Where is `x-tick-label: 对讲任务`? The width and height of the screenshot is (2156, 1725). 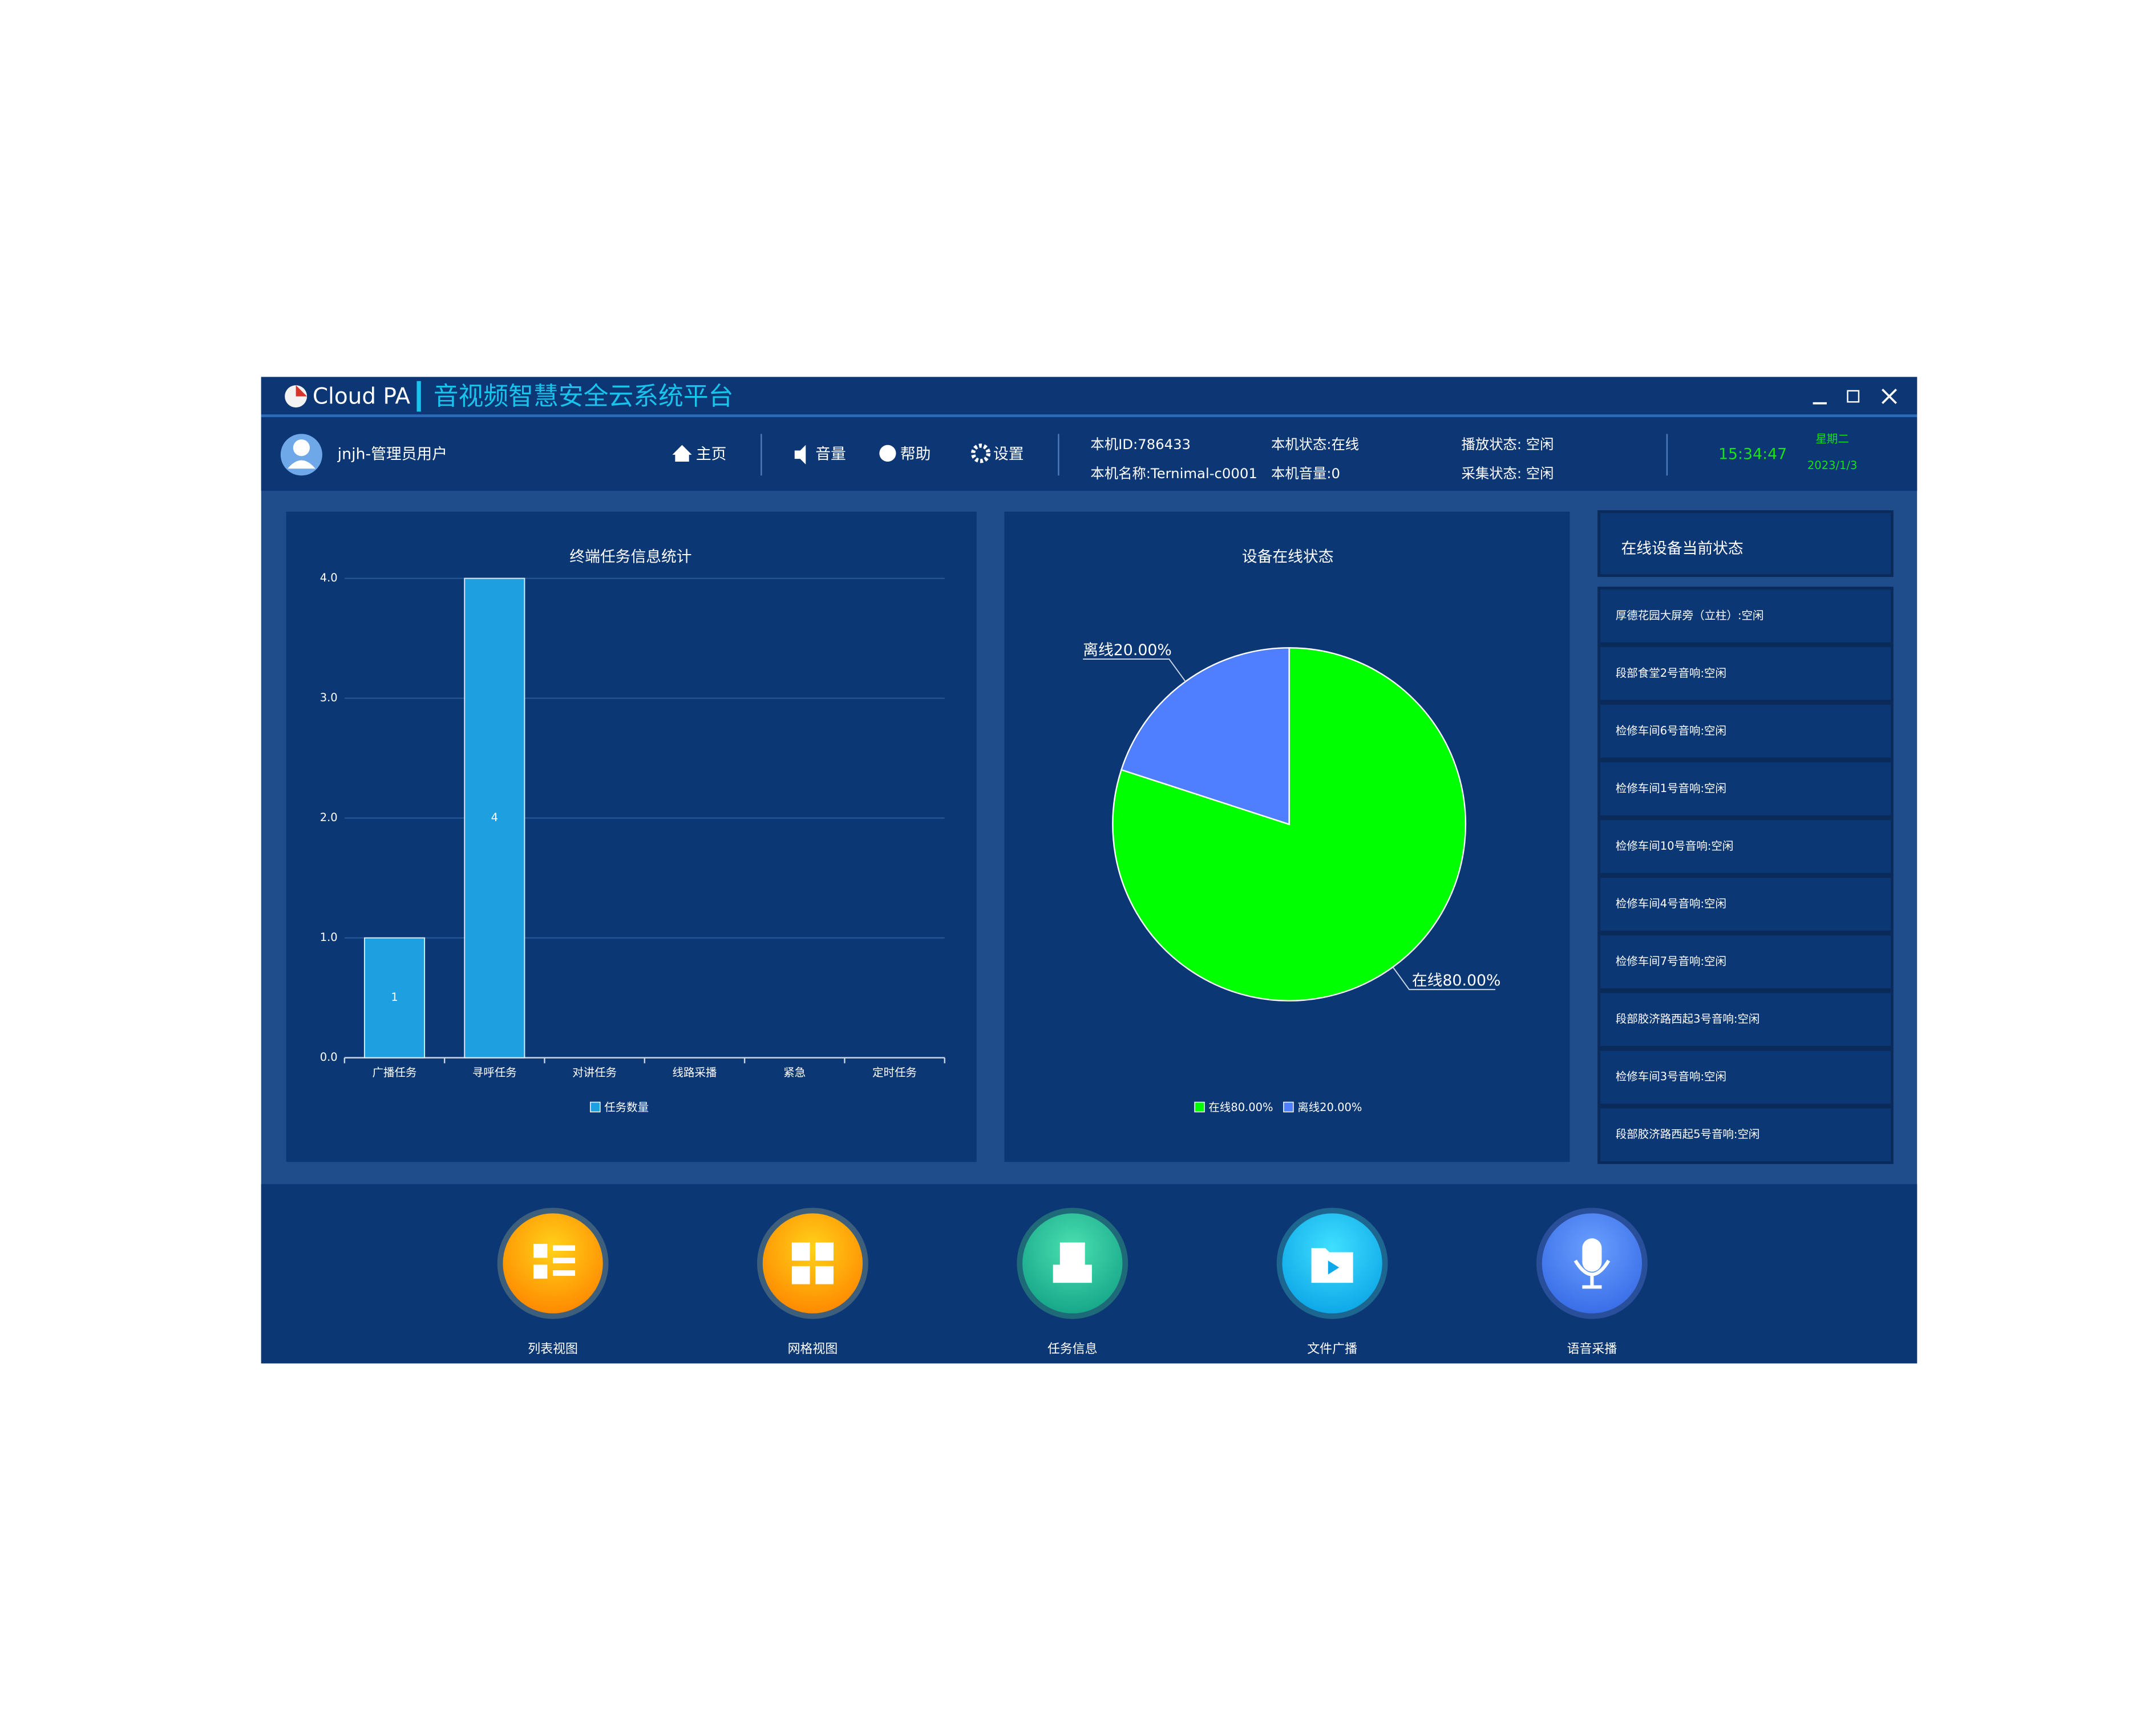 x-tick-label: 对讲任务 is located at coordinates (594, 1072).